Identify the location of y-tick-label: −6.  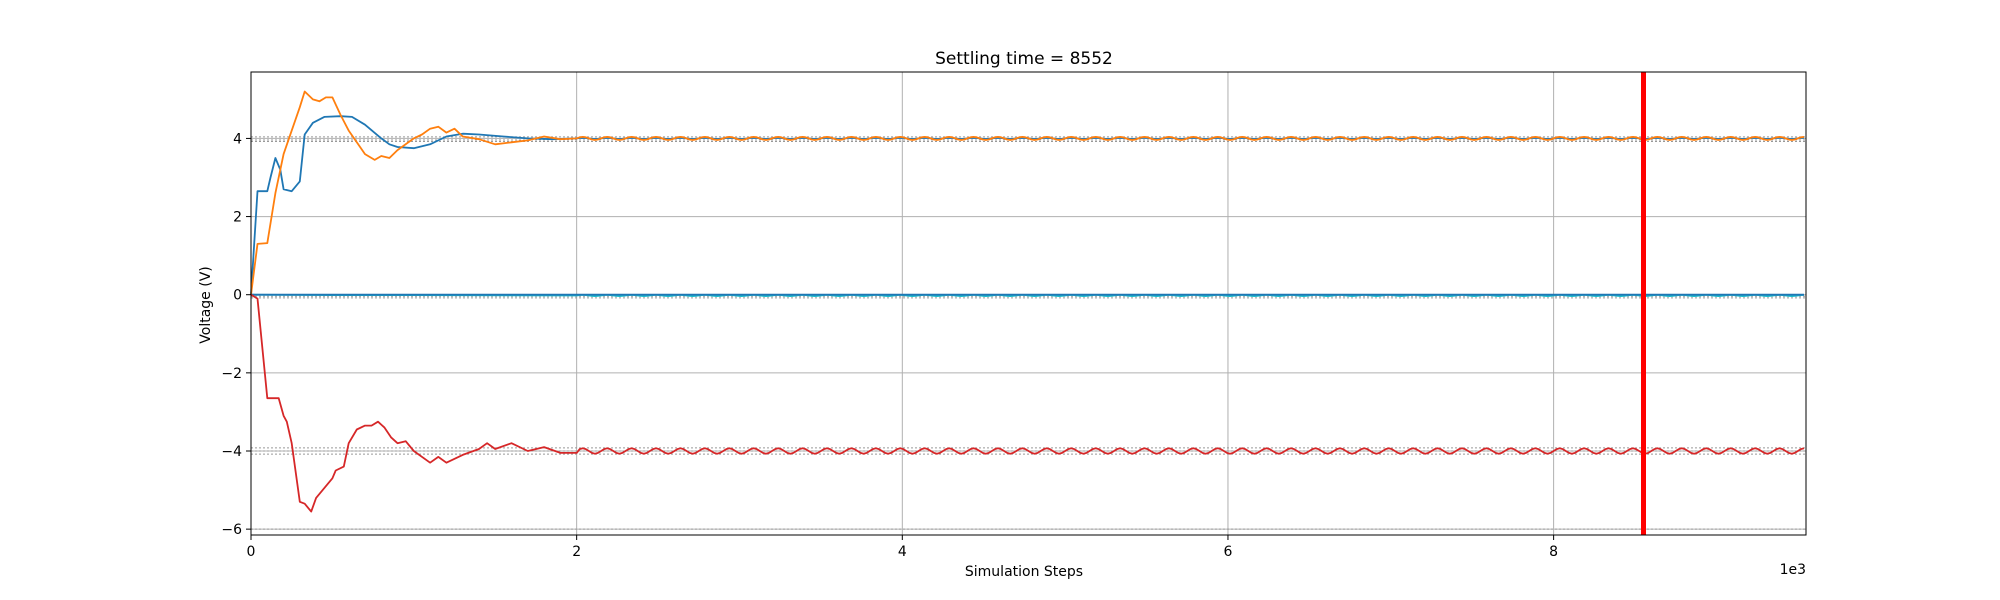
(231, 530).